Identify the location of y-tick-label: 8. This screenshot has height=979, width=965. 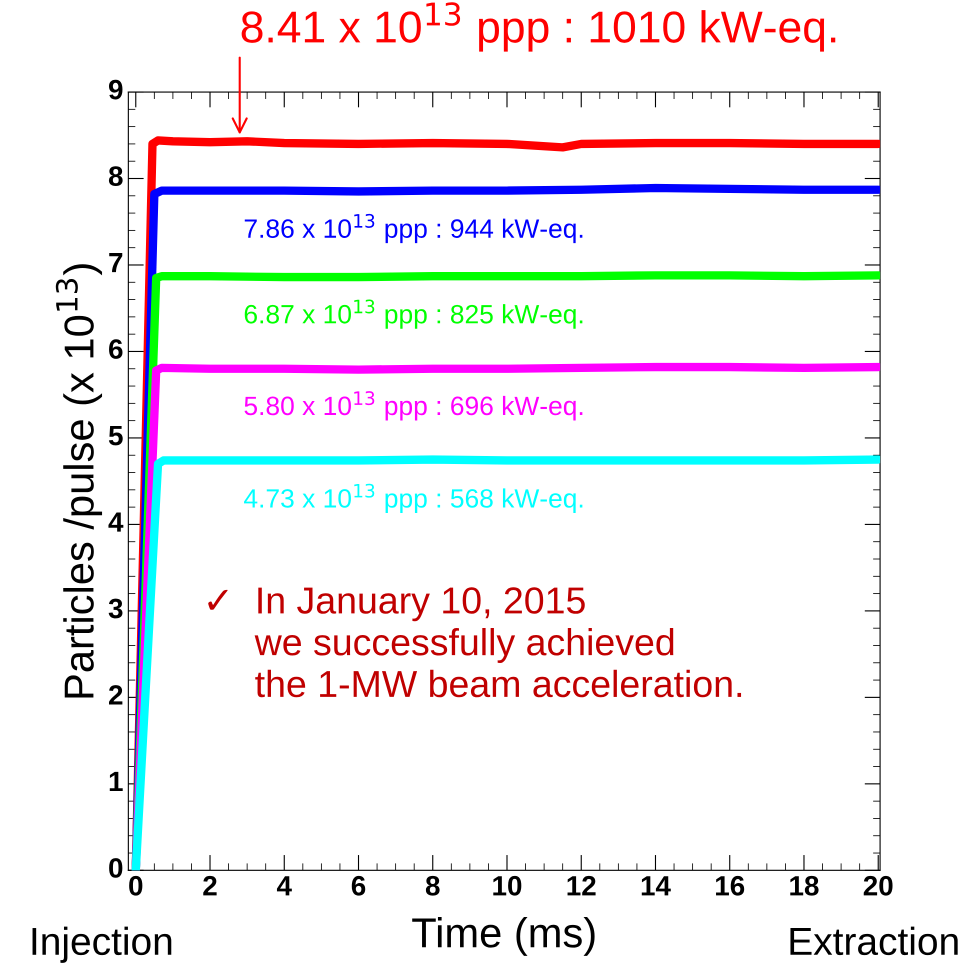
(115, 176).